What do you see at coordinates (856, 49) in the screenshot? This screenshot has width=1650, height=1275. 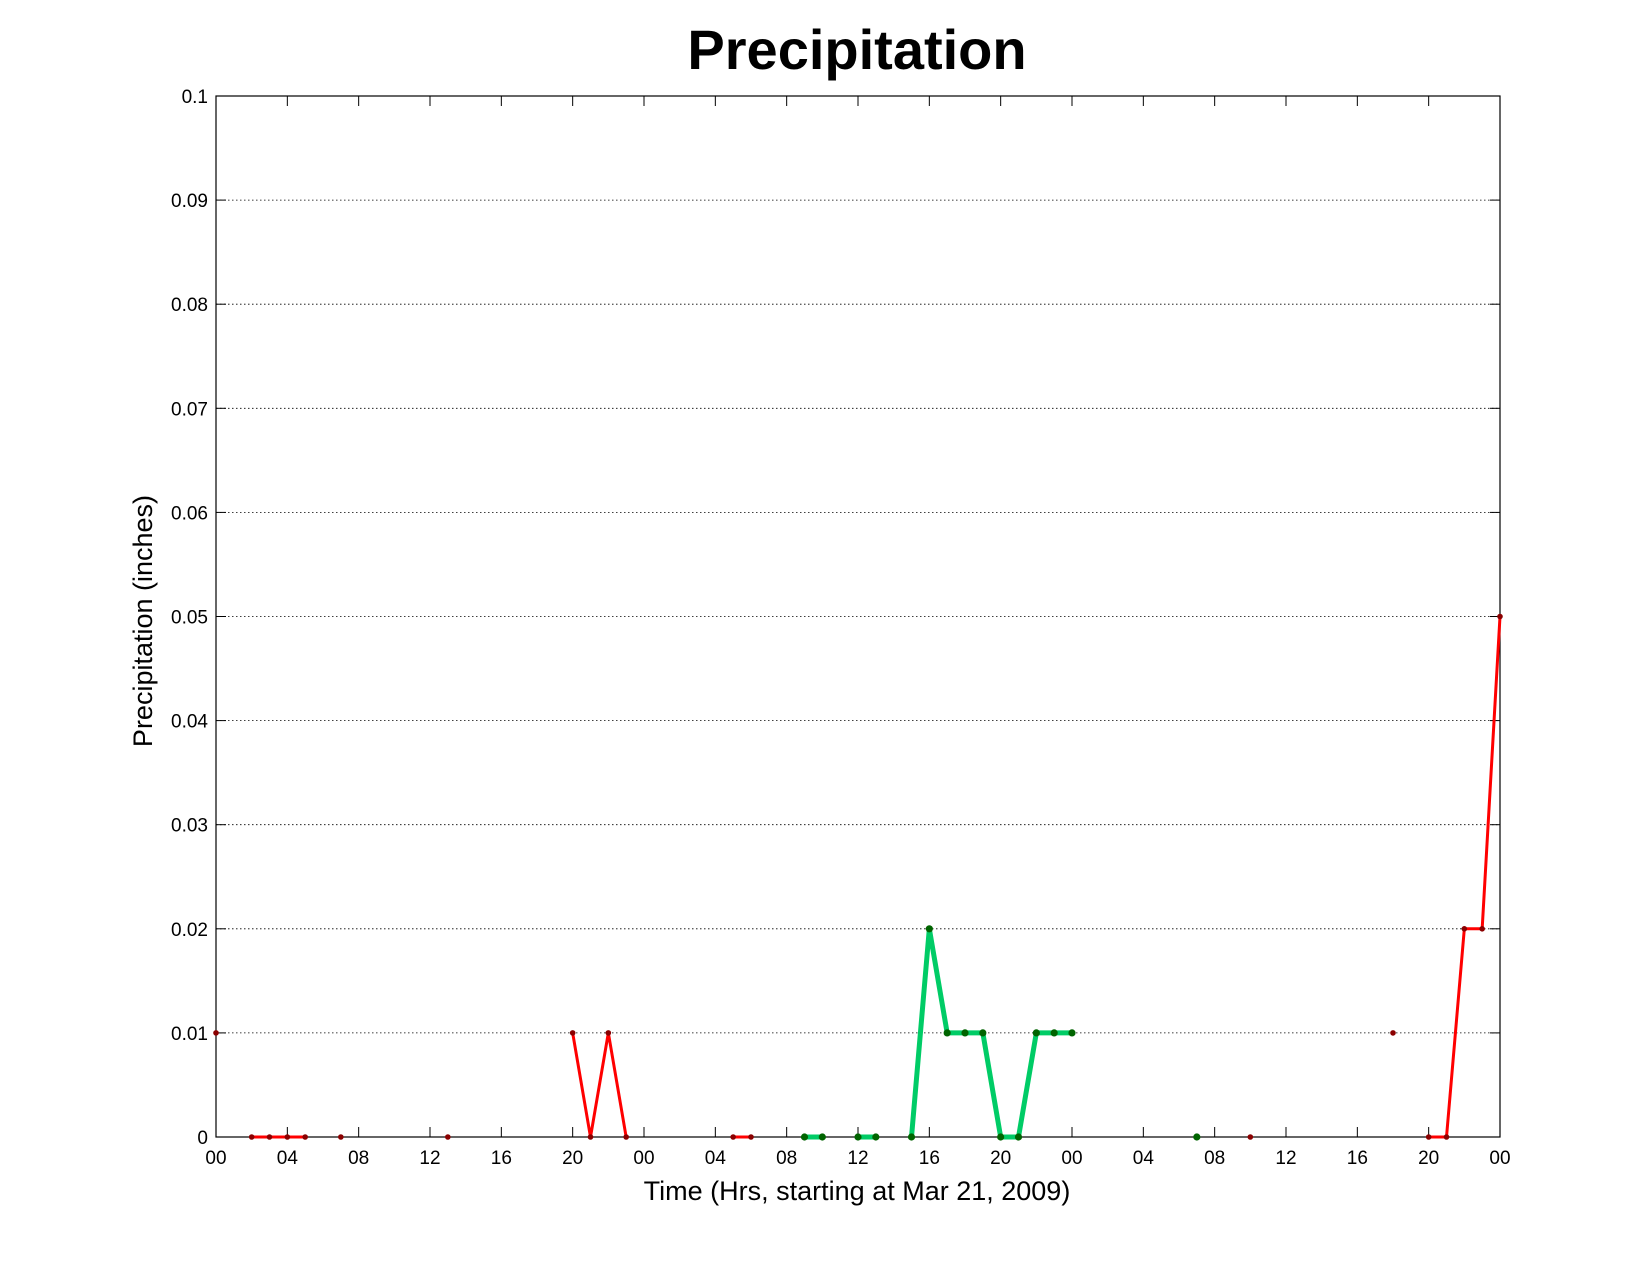 I see `chart-title: Precipitation` at bounding box center [856, 49].